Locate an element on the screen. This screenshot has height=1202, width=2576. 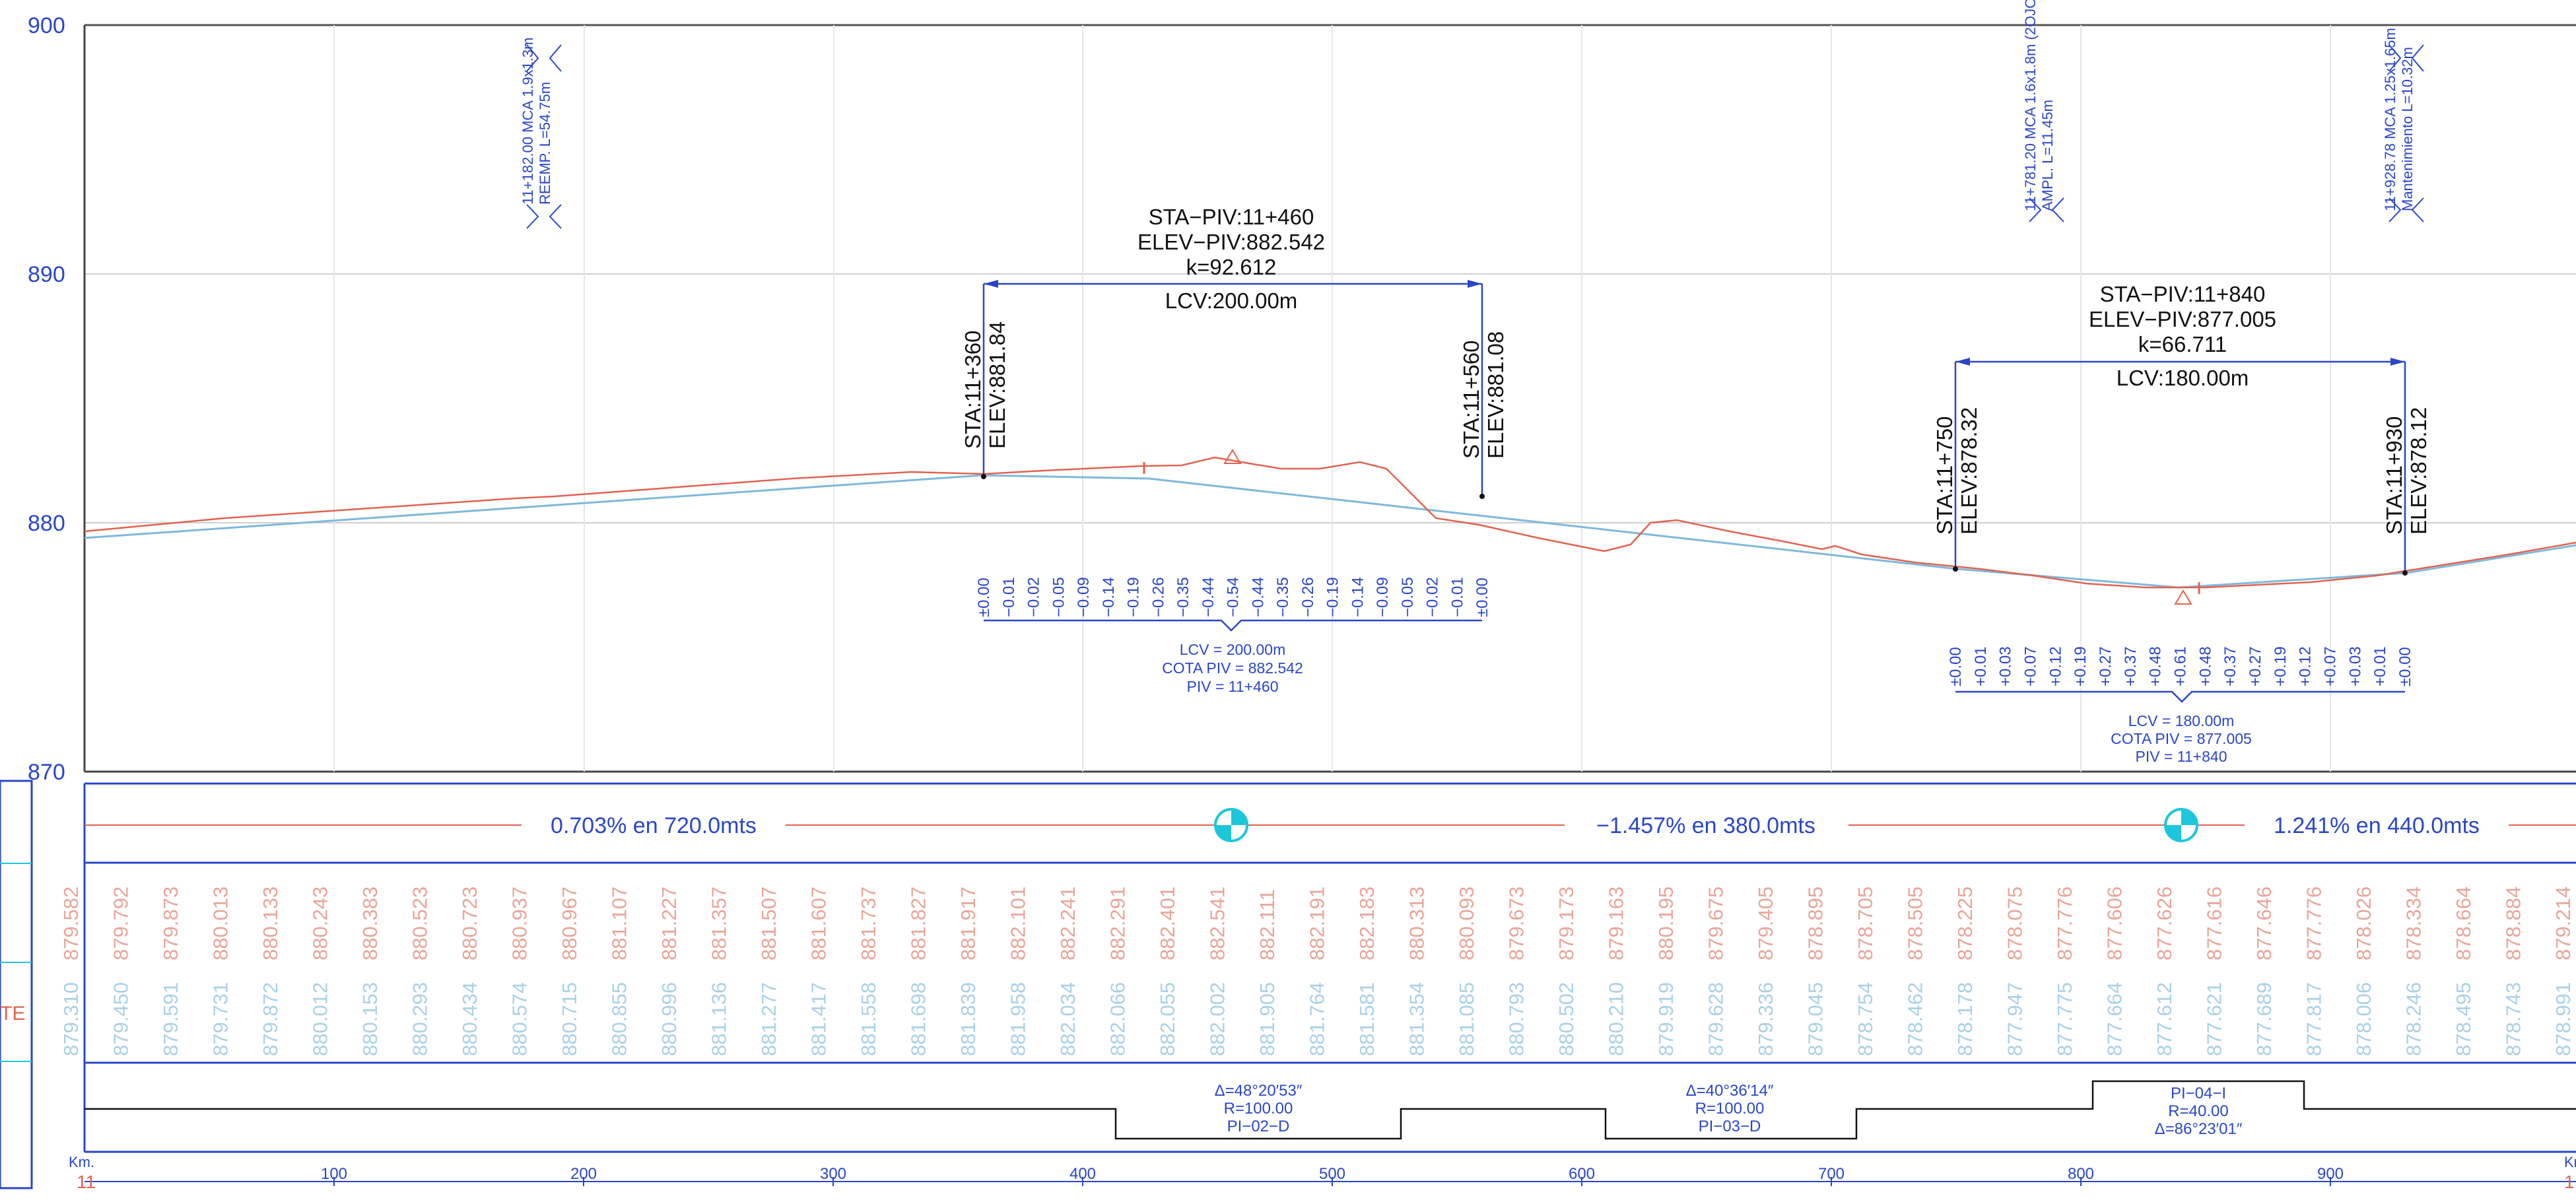
km-start: 11 is located at coordinates (86, 1182).